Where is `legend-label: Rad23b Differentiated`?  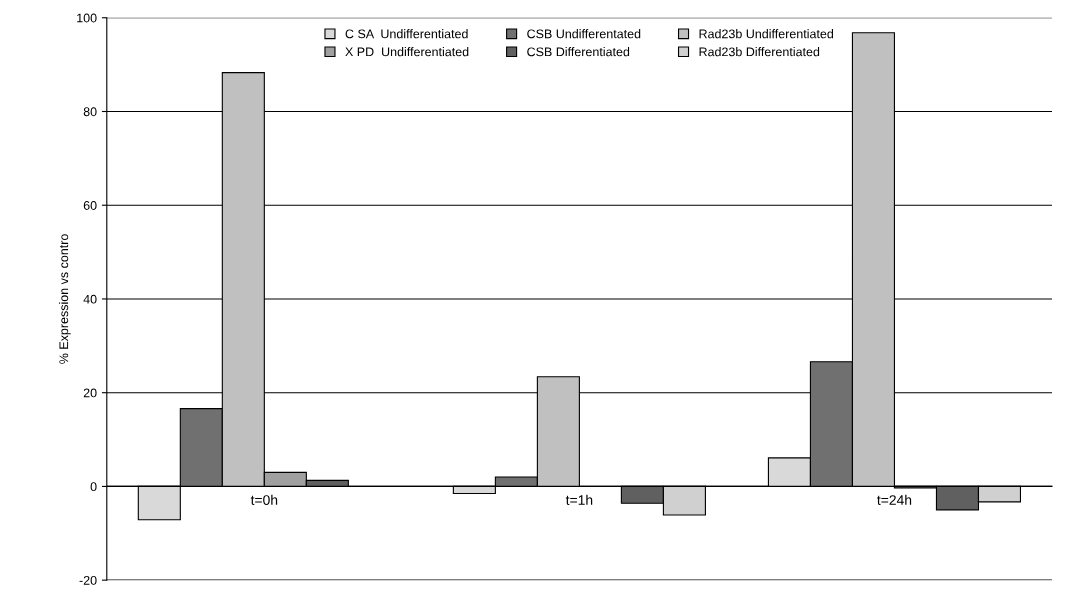 legend-label: Rad23b Differentiated is located at coordinates (759, 52).